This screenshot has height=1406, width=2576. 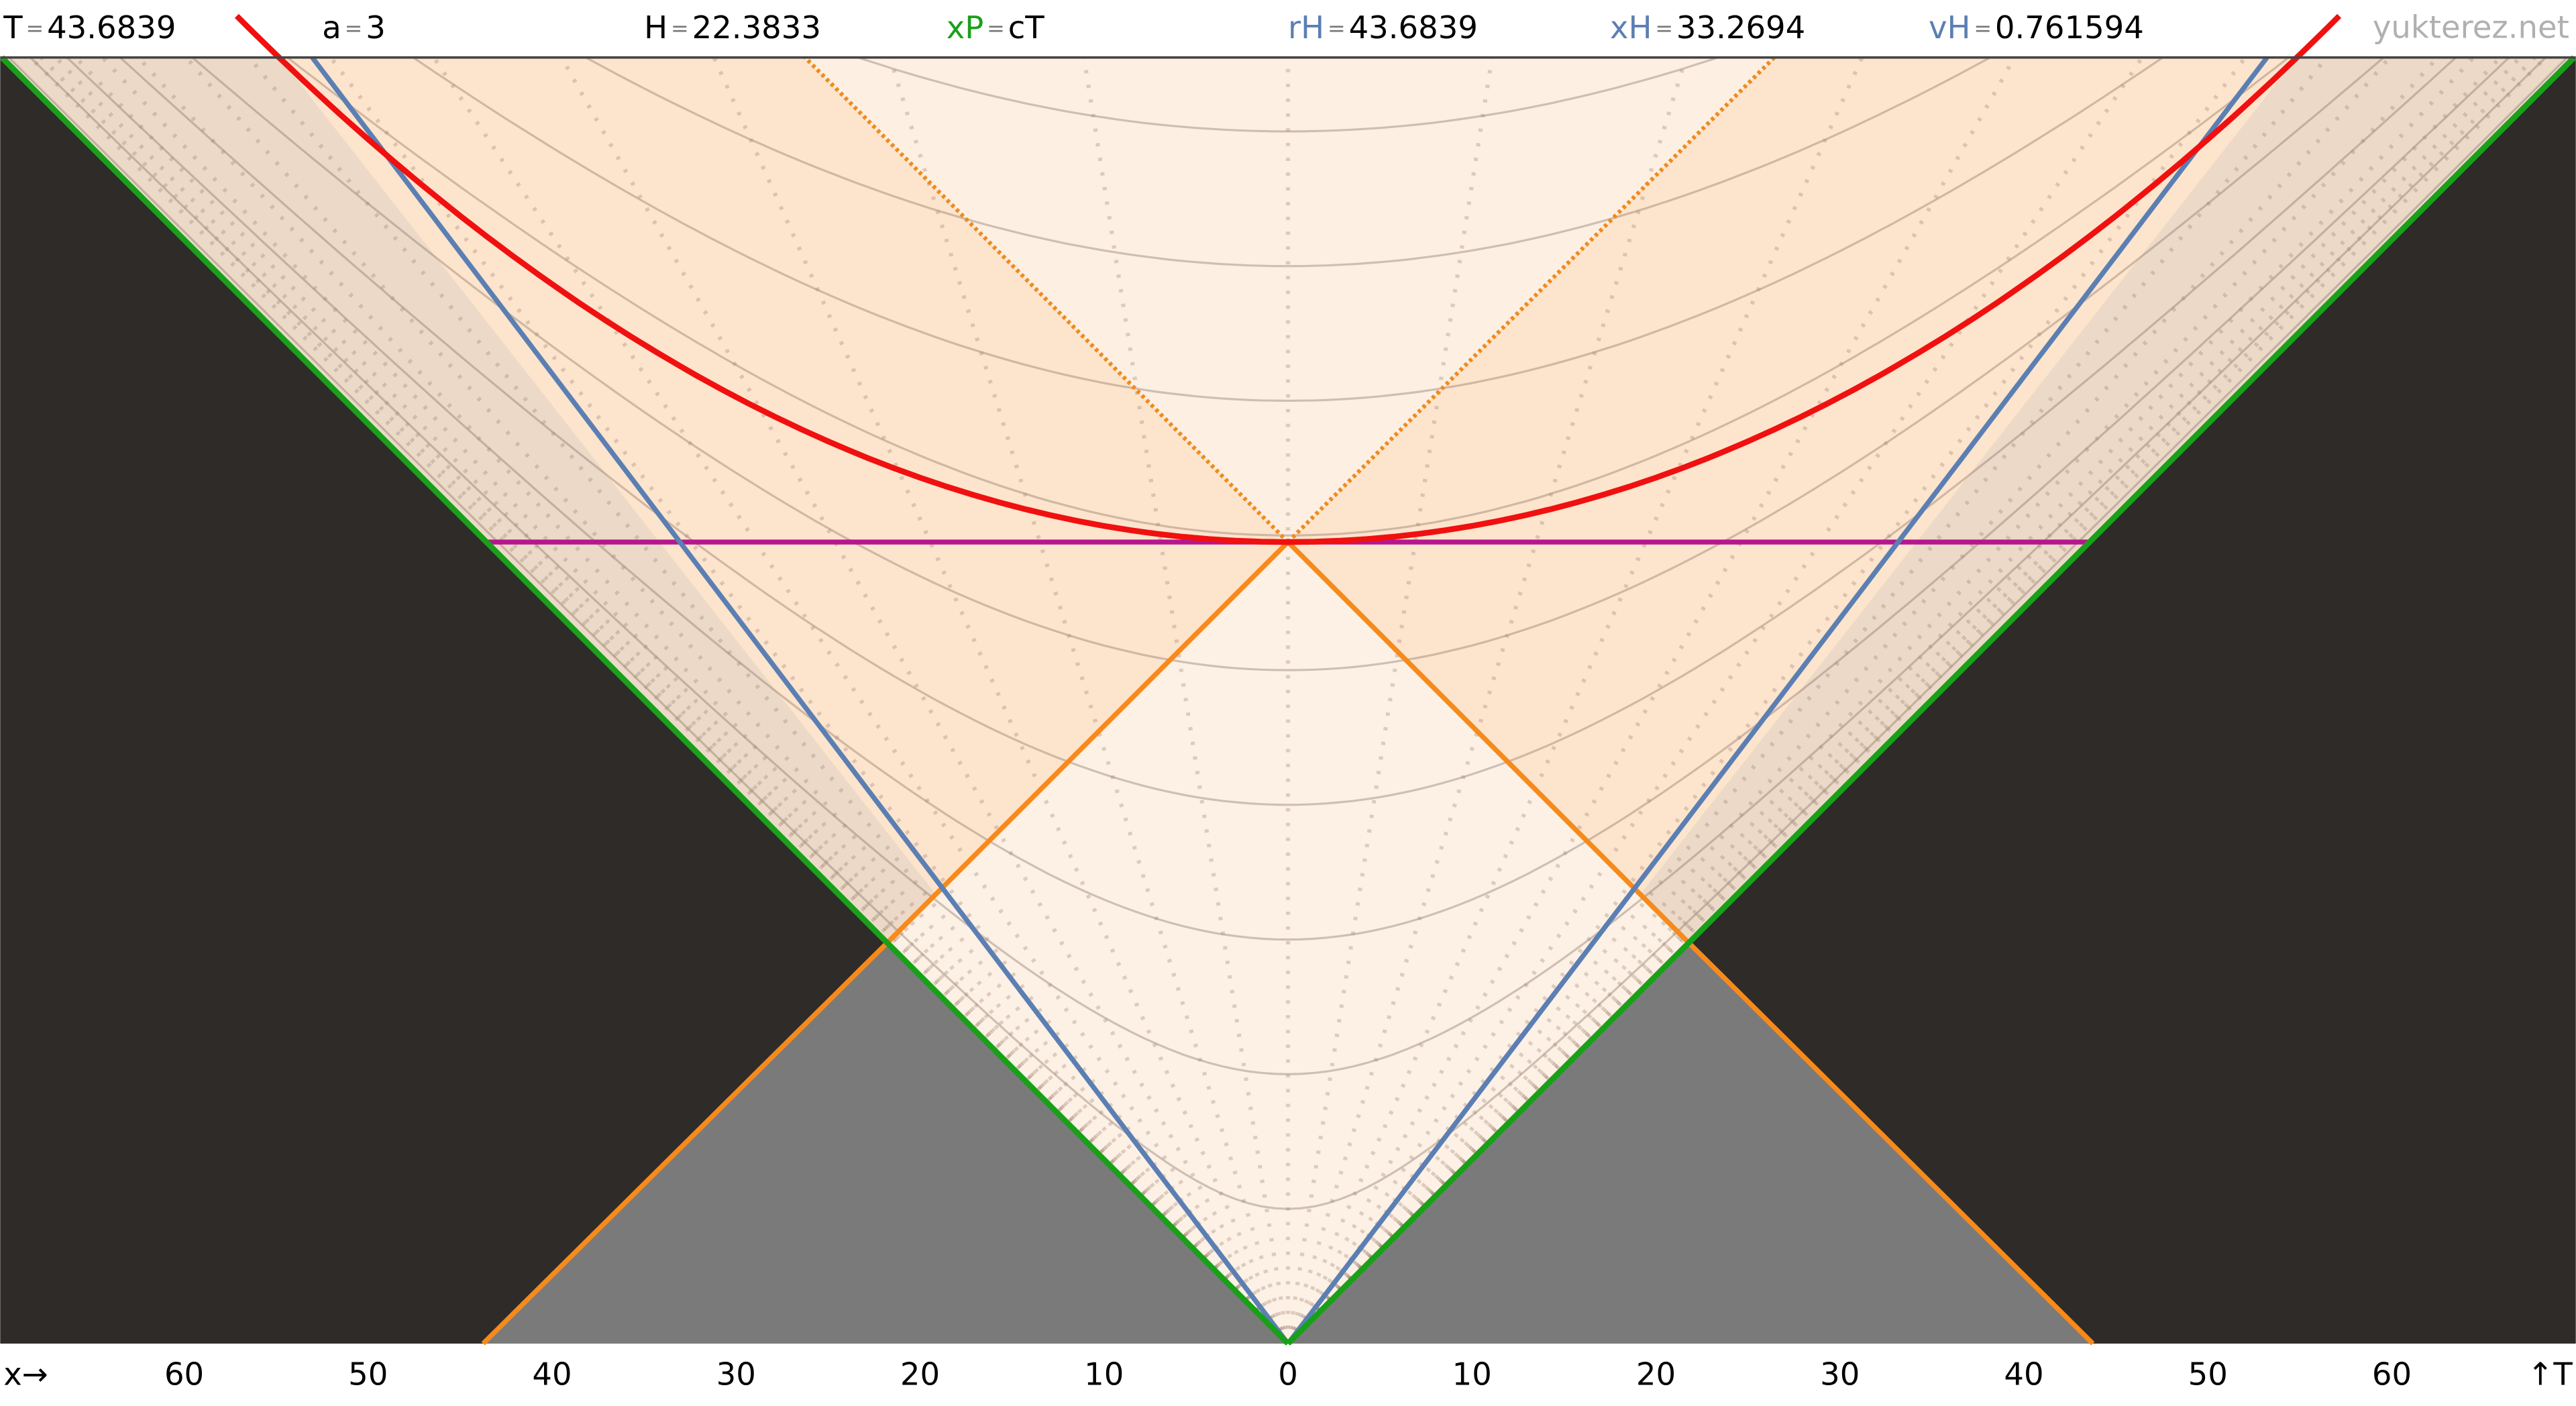 What do you see at coordinates (1631, 27) in the screenshot?
I see `header-label: xH` at bounding box center [1631, 27].